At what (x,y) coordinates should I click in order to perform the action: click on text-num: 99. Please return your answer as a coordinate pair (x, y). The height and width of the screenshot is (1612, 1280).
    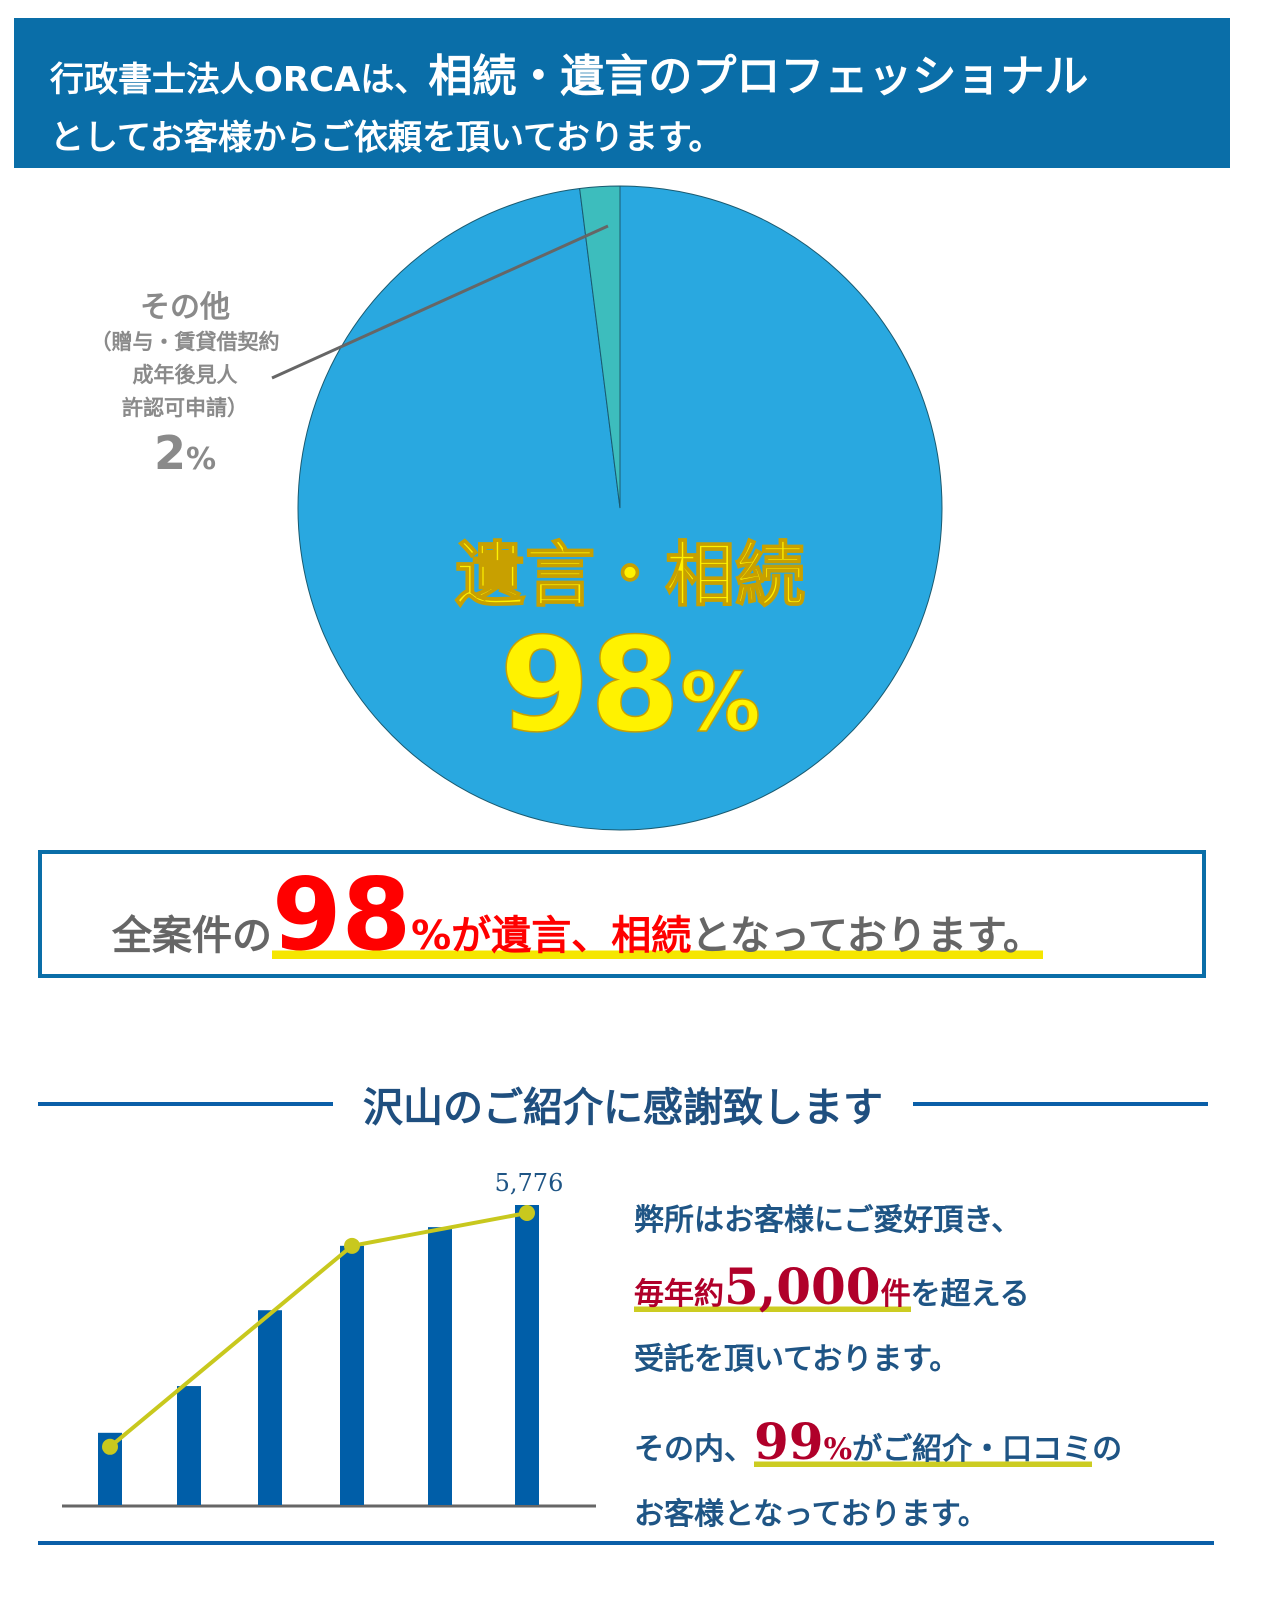
    Looking at the image, I should click on (789, 1441).